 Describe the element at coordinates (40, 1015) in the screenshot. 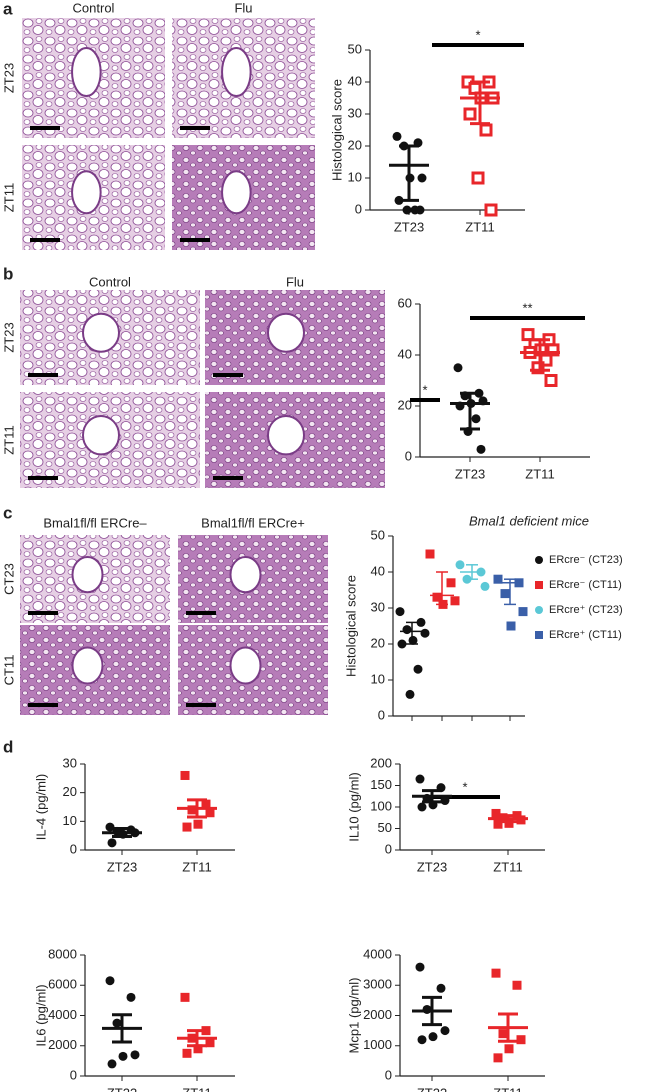

I see `y-axis-label: IL6 (pg/ml)` at that location.